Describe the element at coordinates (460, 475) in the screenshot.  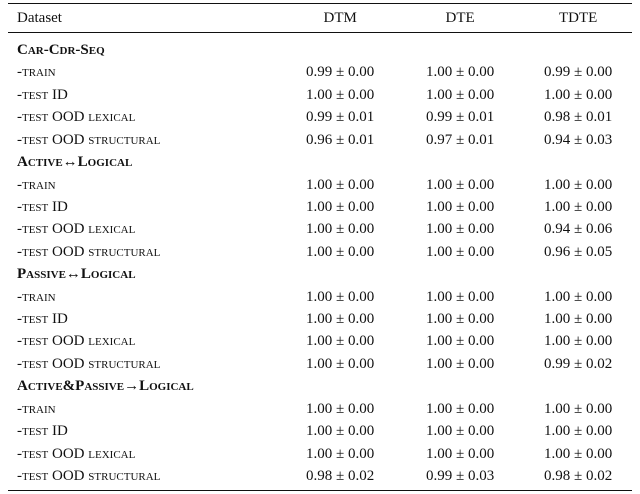
I see `value-cell: 0.99 ± 0.03` at that location.